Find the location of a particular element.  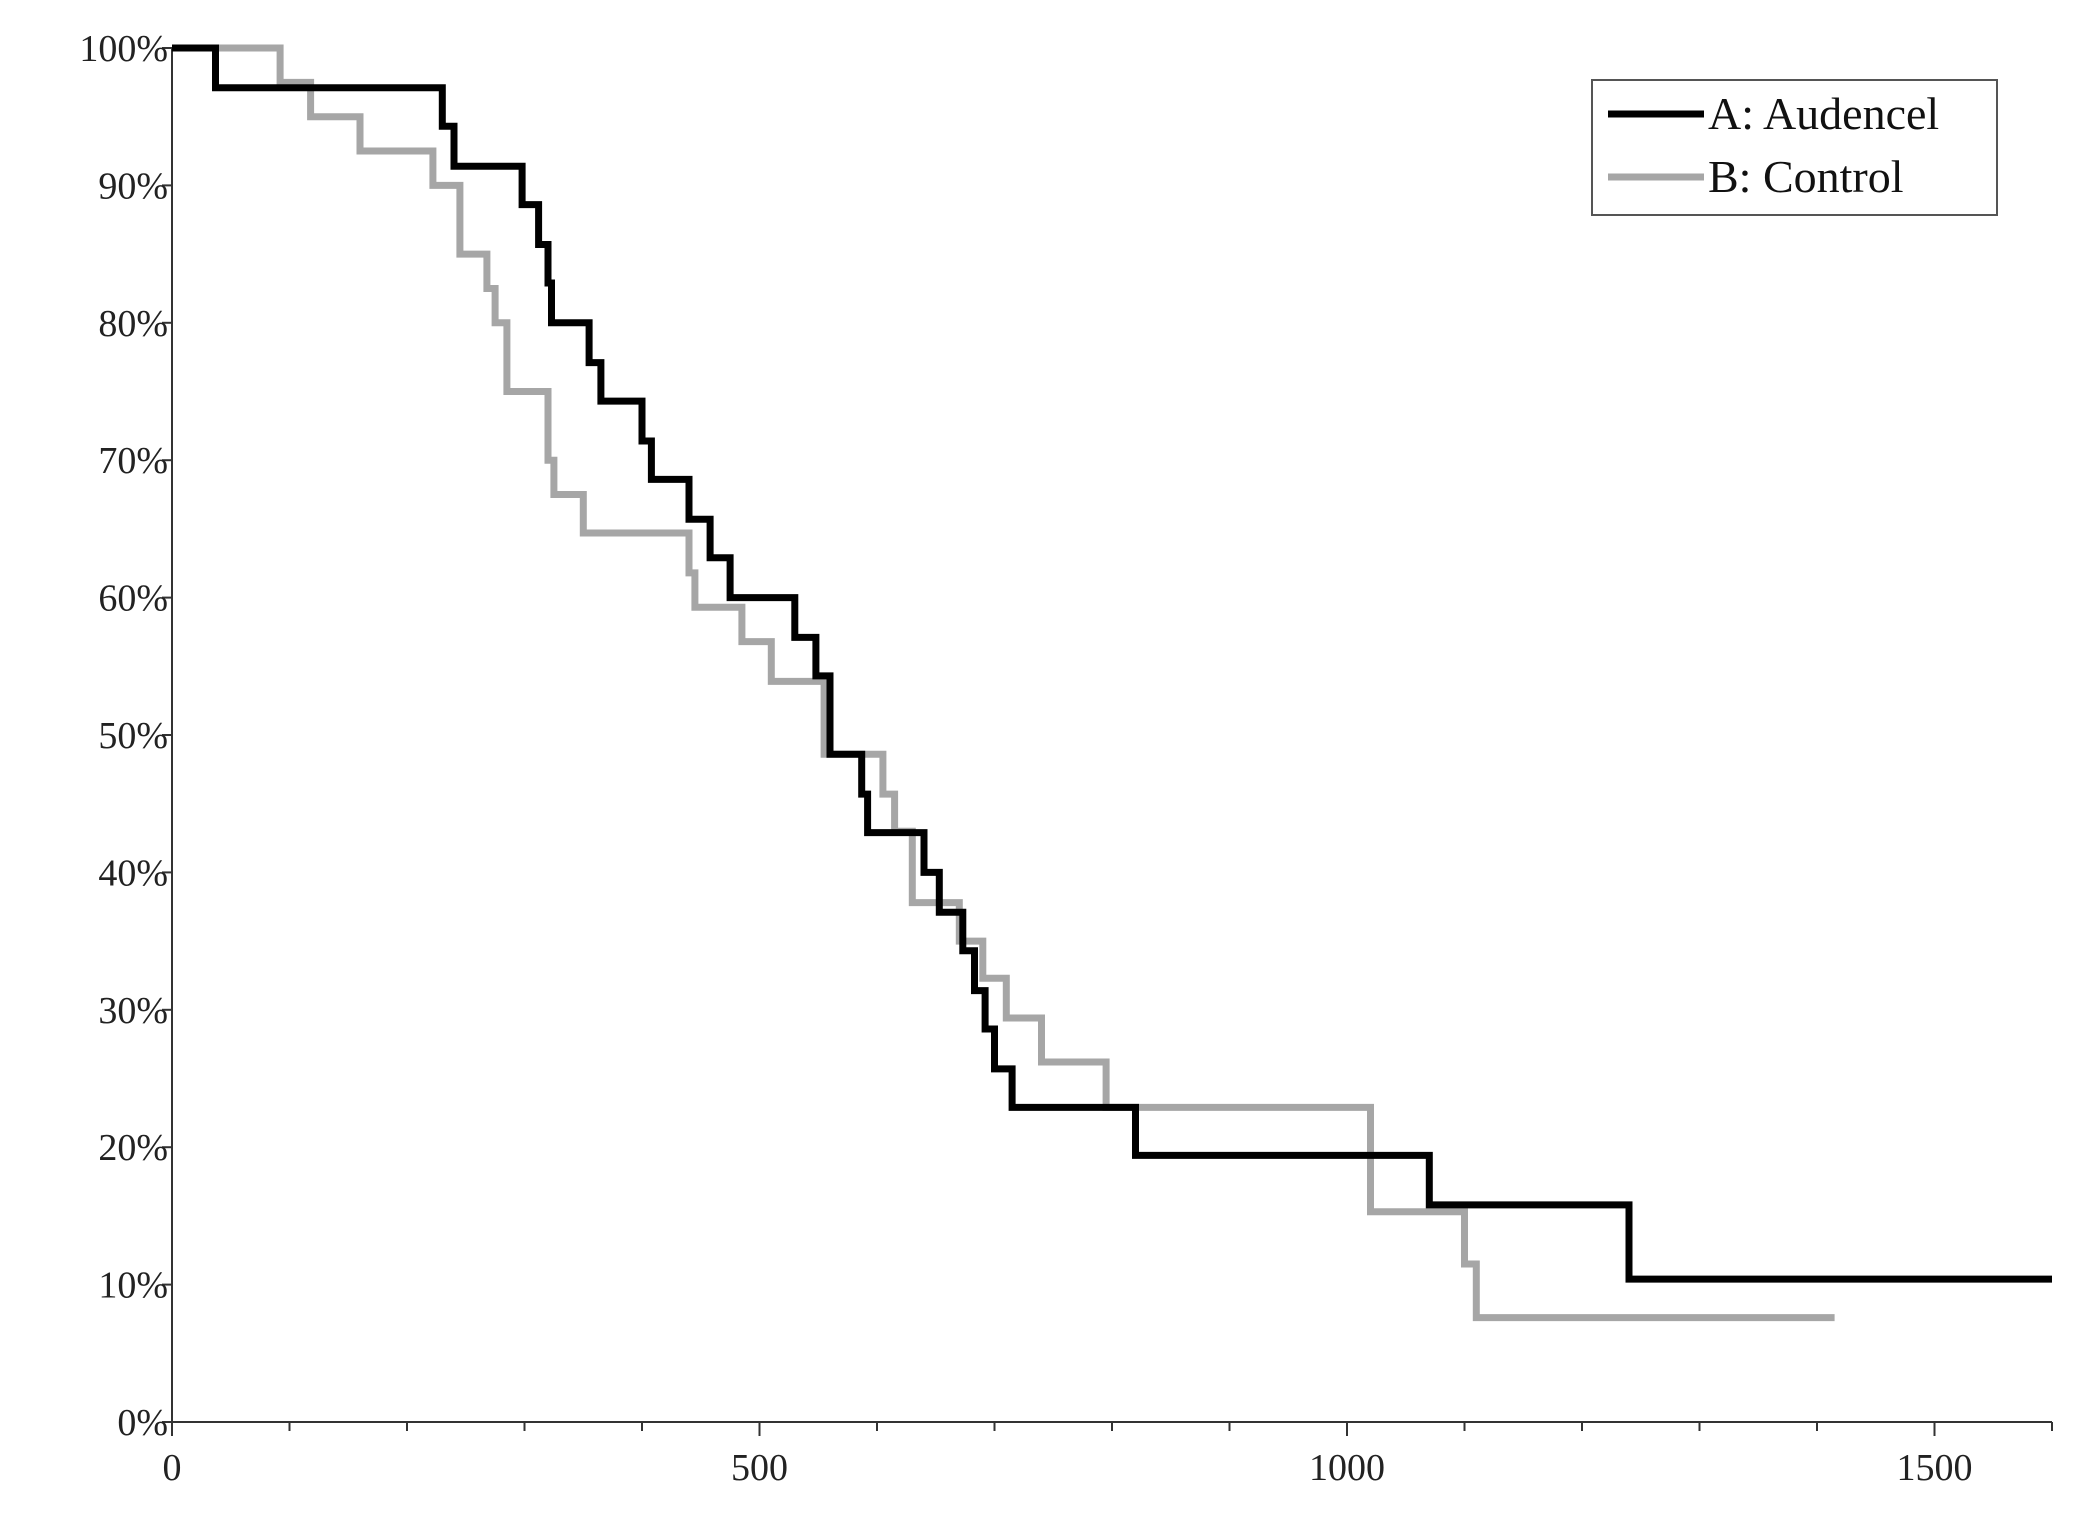

y-tick-label: 40% is located at coordinates (133, 873).